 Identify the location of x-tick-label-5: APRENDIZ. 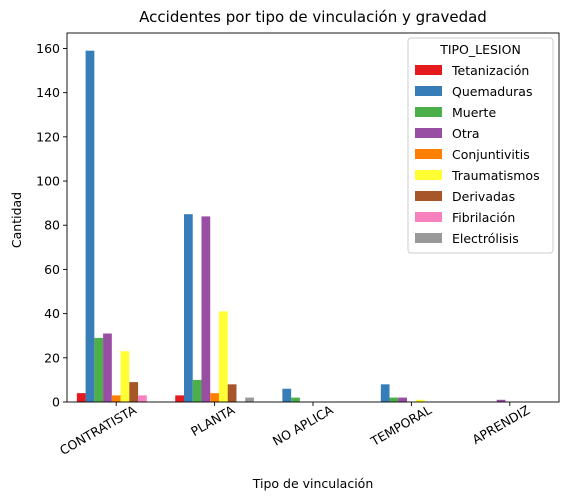
(501, 424).